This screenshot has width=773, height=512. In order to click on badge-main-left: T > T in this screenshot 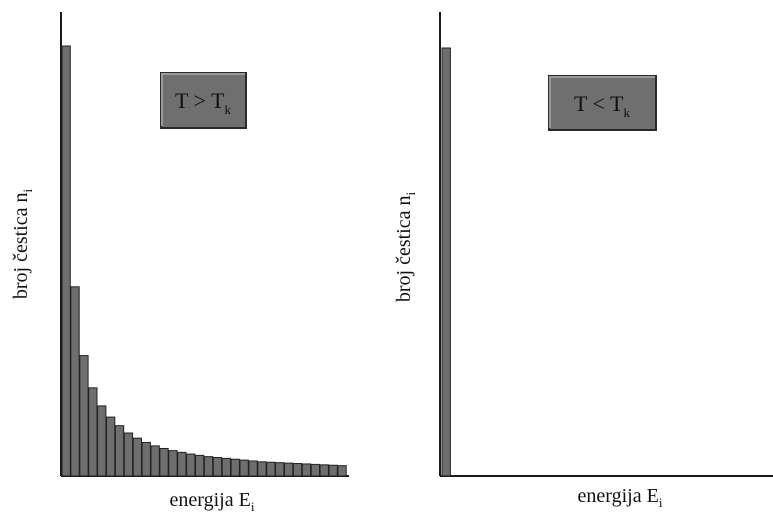, I will do `click(200, 100)`.